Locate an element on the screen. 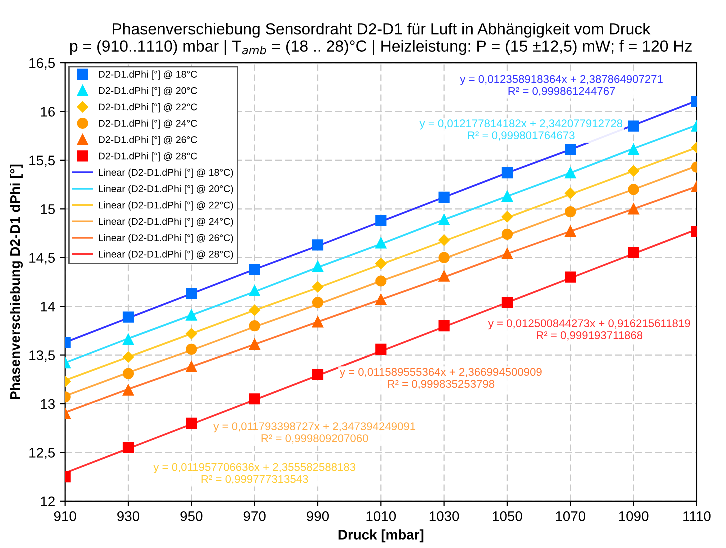  x-tick-label: 970 is located at coordinates (255, 517).